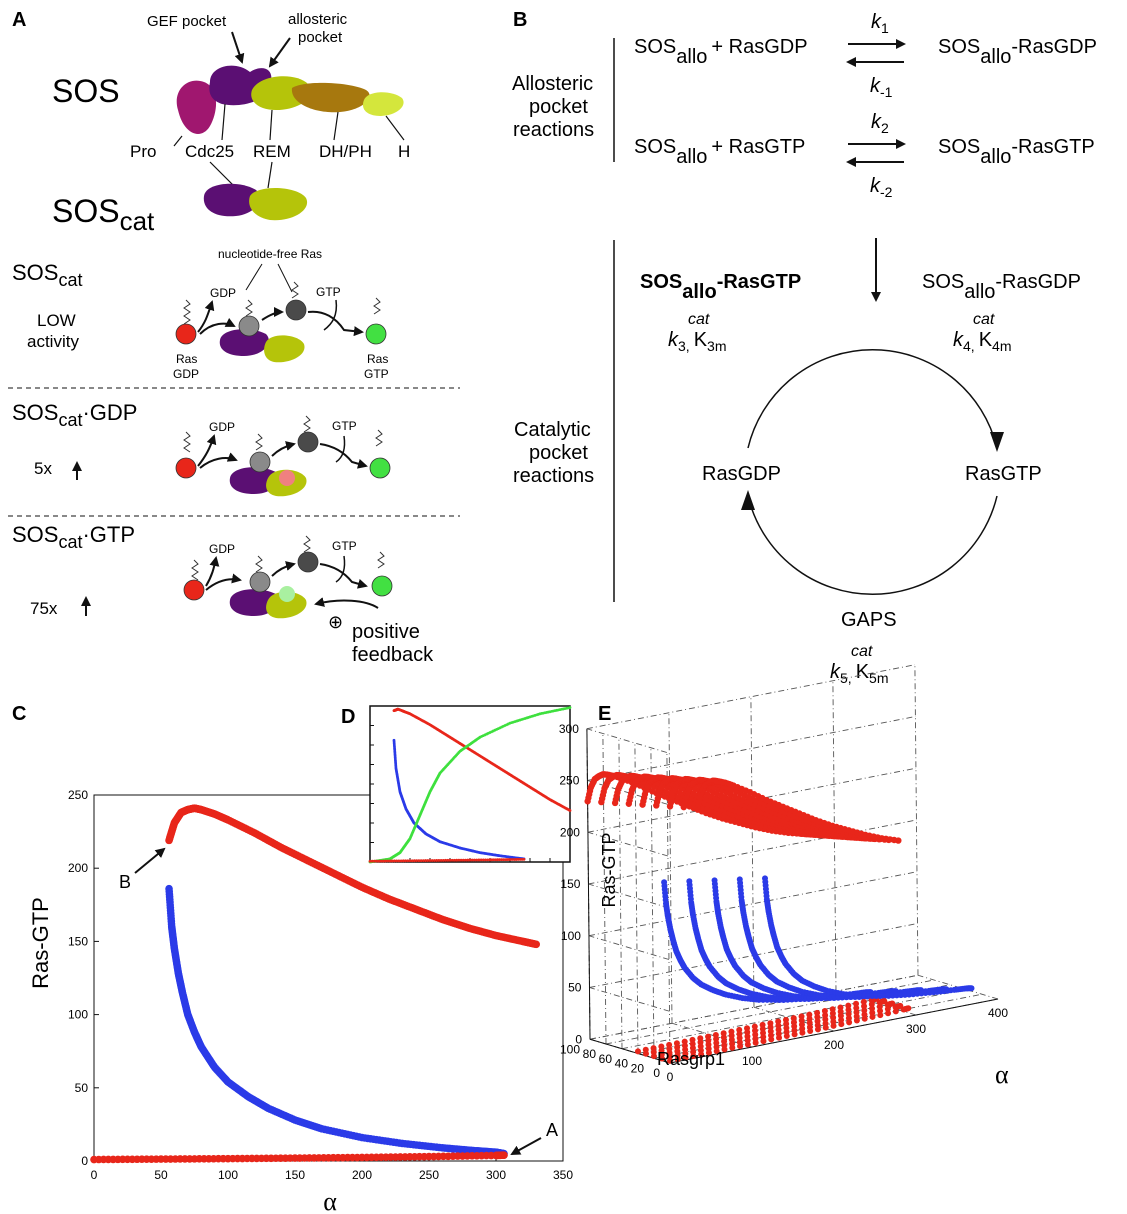  What do you see at coordinates (429, 1175) in the screenshot?
I see `chart-c-xtick-label: 250` at bounding box center [429, 1175].